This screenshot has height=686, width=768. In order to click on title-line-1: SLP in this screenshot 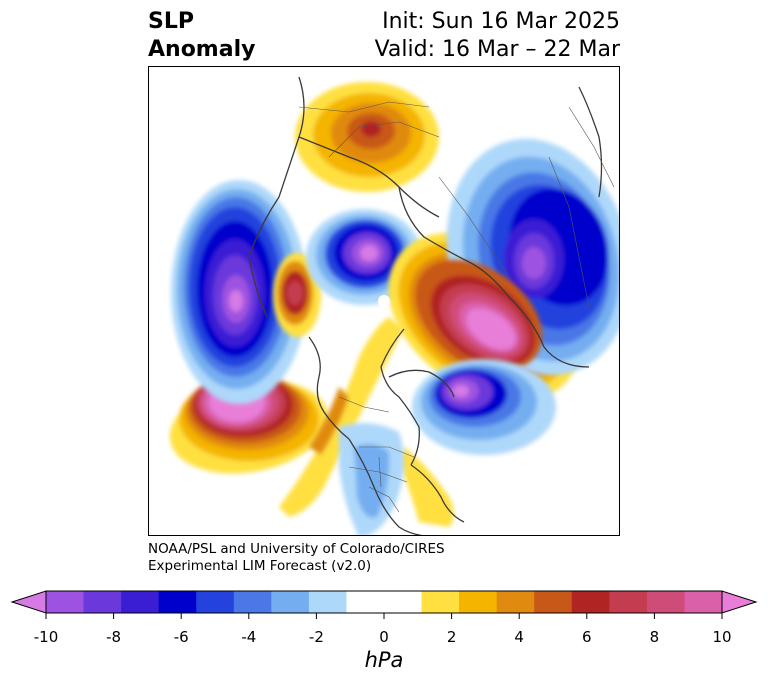, I will do `click(171, 21)`.